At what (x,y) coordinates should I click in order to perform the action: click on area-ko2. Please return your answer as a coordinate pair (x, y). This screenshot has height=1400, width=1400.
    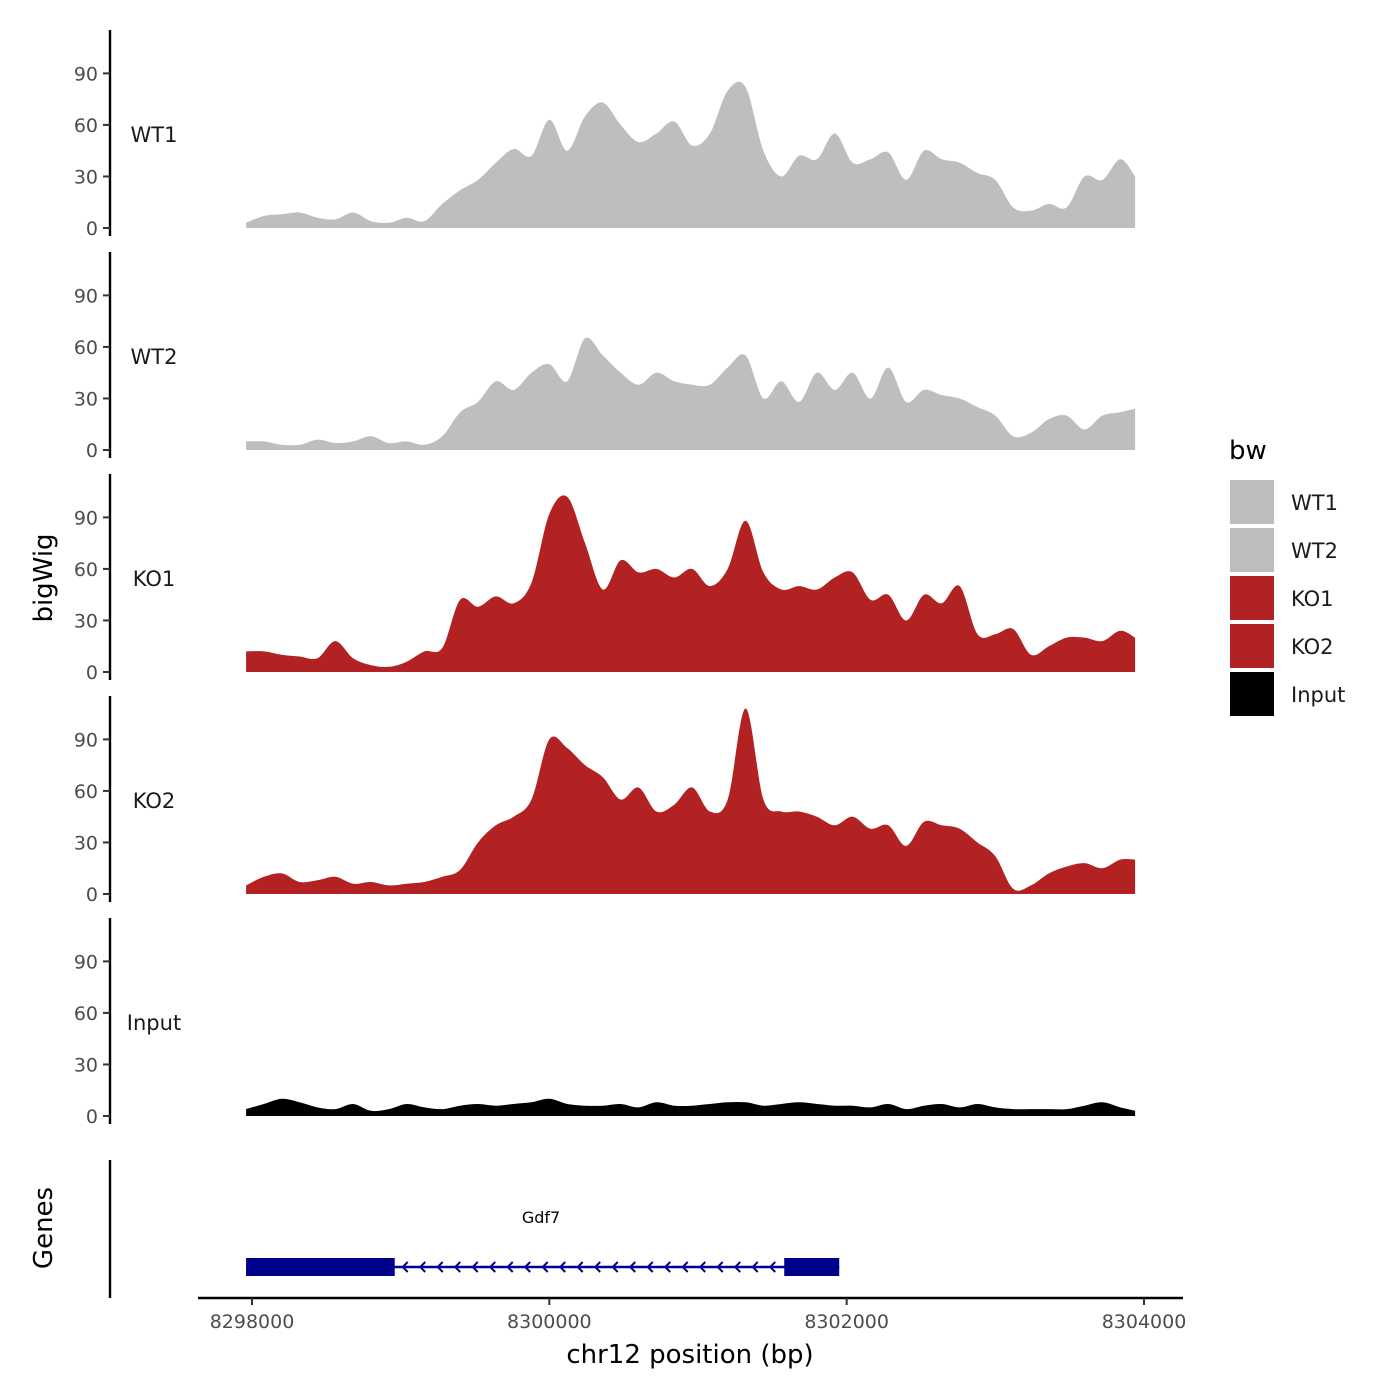
    Looking at the image, I should click on (691, 801).